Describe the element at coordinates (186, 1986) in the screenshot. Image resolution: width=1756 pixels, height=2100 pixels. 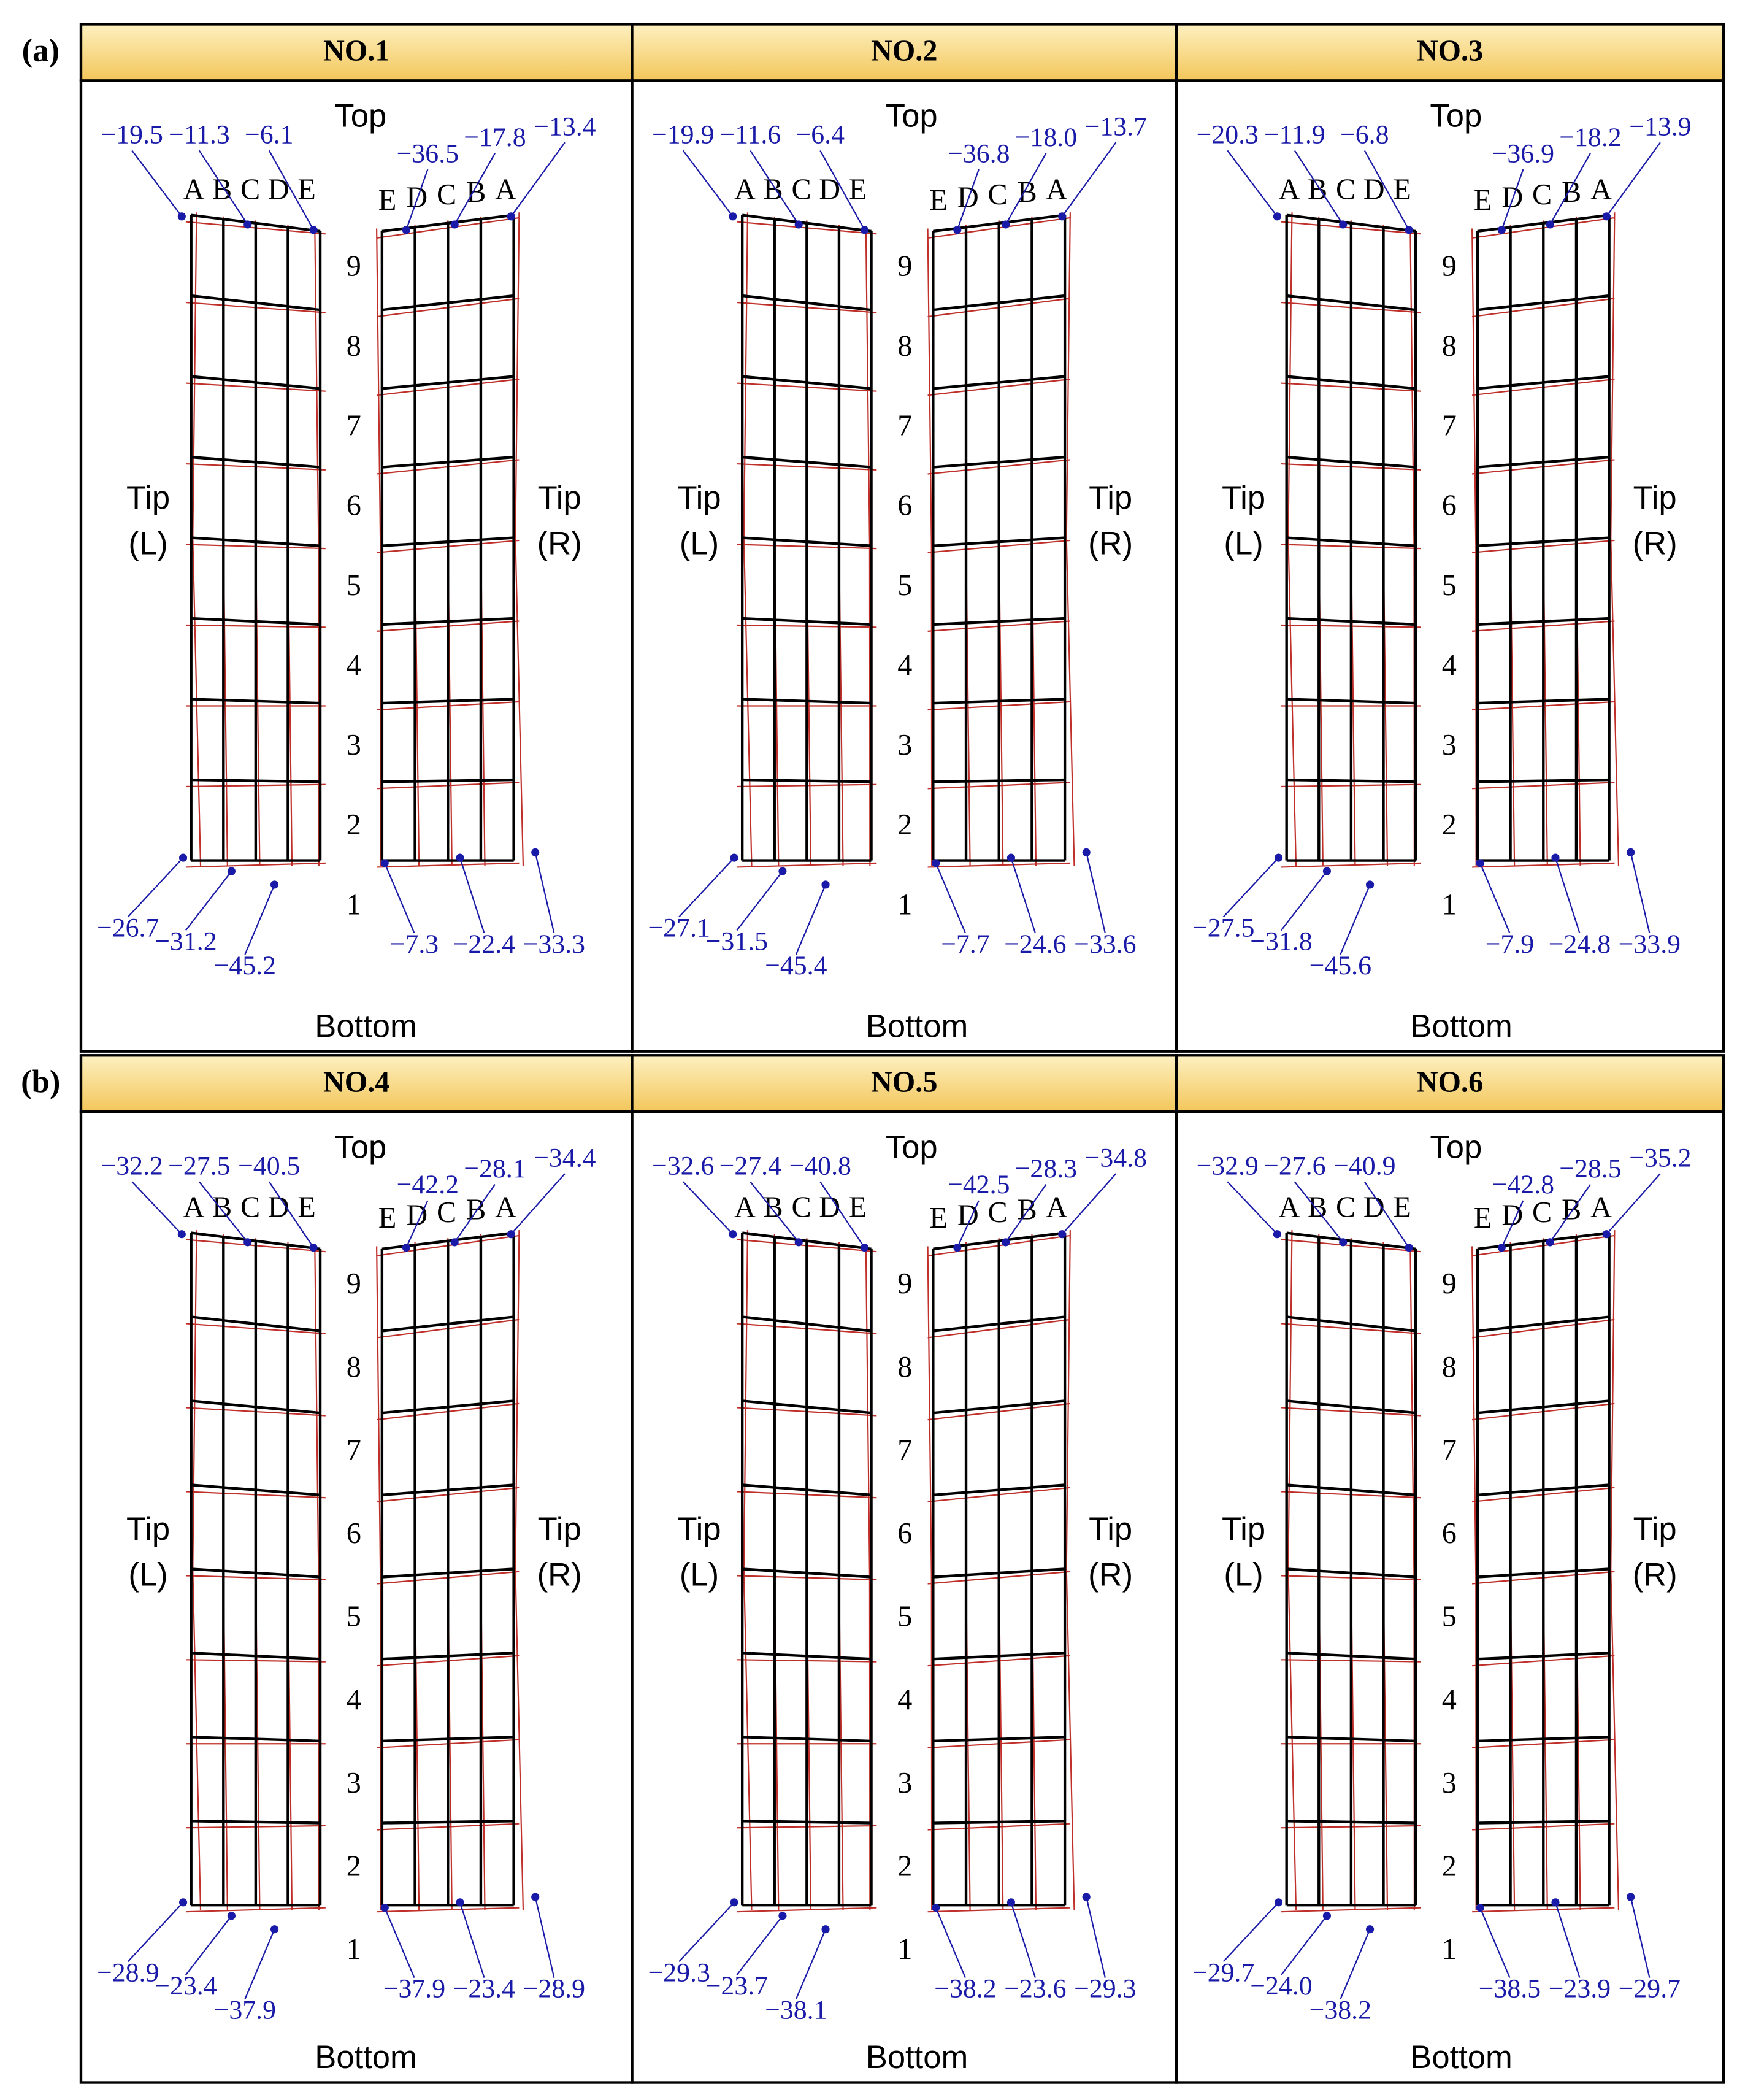
I see `value-label: −23.4` at that location.